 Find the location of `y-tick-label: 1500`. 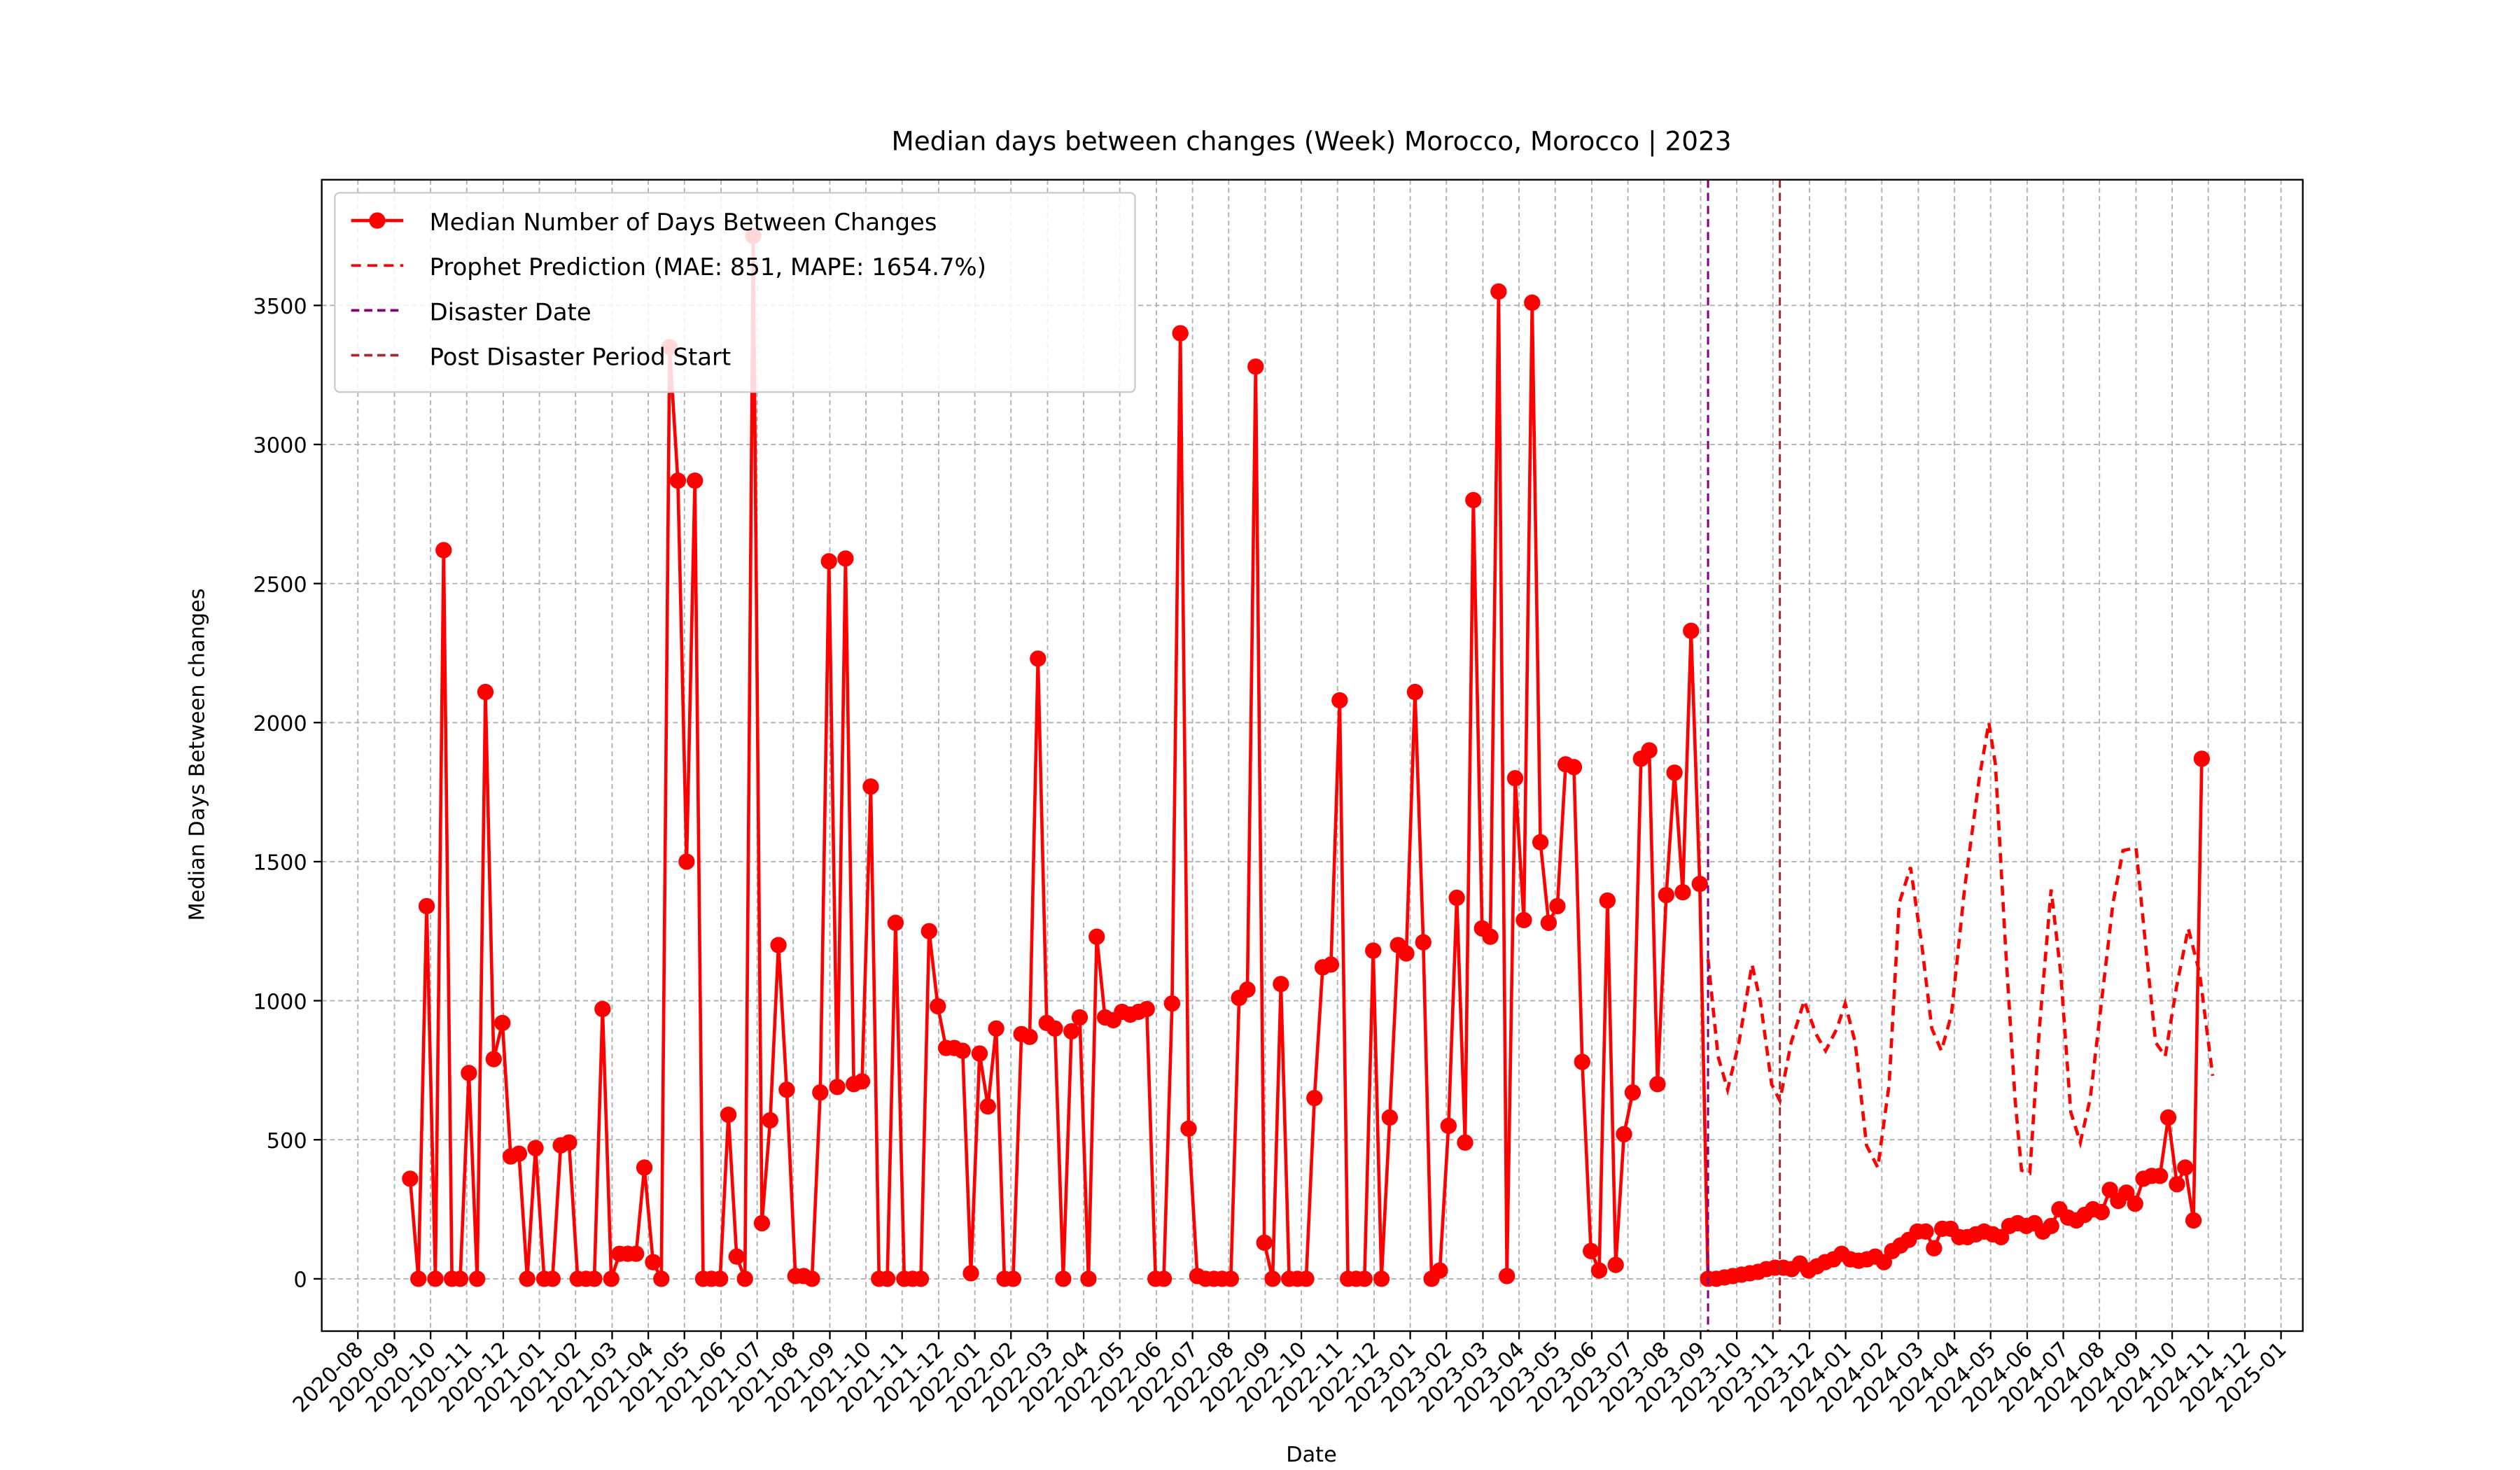

y-tick-label: 1500 is located at coordinates (280, 863).